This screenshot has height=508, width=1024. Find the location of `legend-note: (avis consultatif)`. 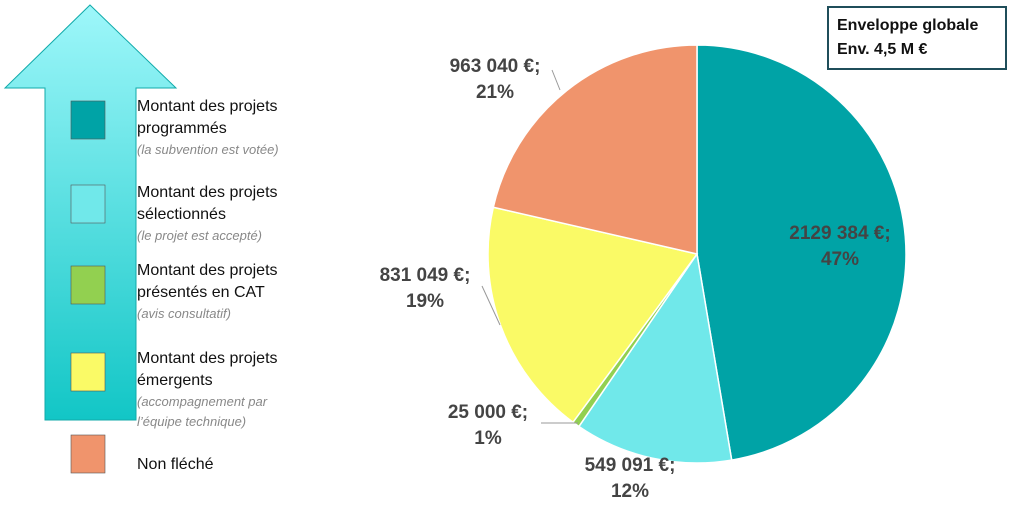

legend-note: (avis consultatif) is located at coordinates (184, 313).